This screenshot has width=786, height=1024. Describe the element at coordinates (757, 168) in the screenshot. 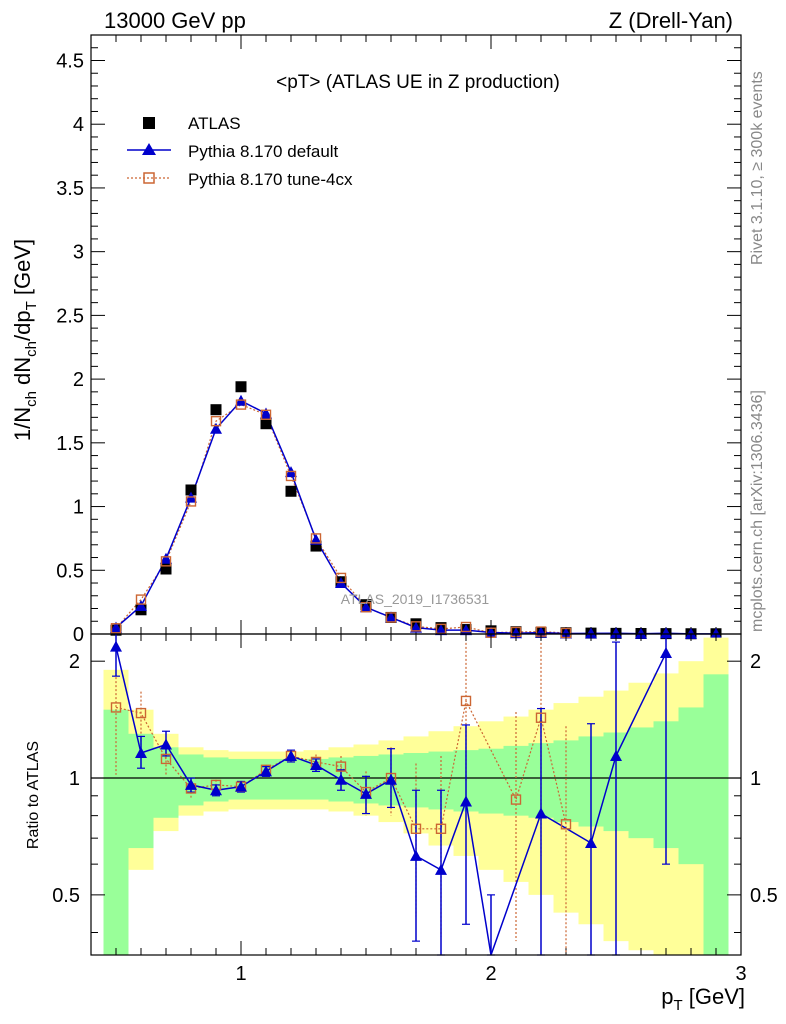

I see `rivet-label: Rivet 3.1.10, ≥ 300k events` at that location.